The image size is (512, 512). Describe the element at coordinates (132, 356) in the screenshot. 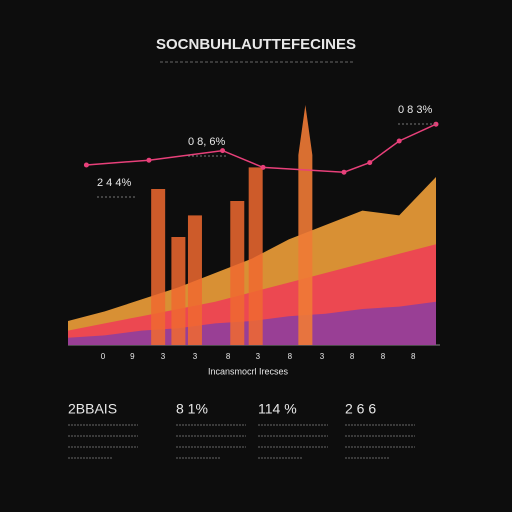

I see `x-tick-label: 9` at that location.